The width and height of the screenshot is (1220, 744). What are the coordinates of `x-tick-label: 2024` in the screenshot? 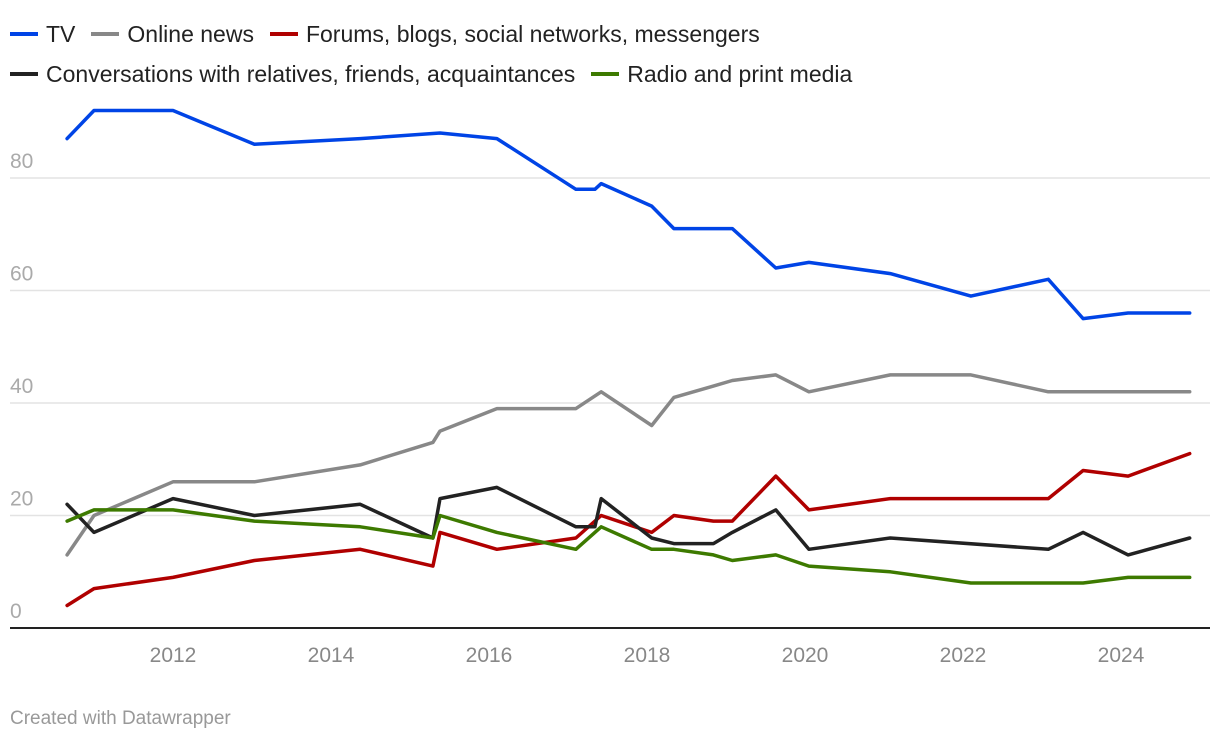 It's located at (1121, 655).